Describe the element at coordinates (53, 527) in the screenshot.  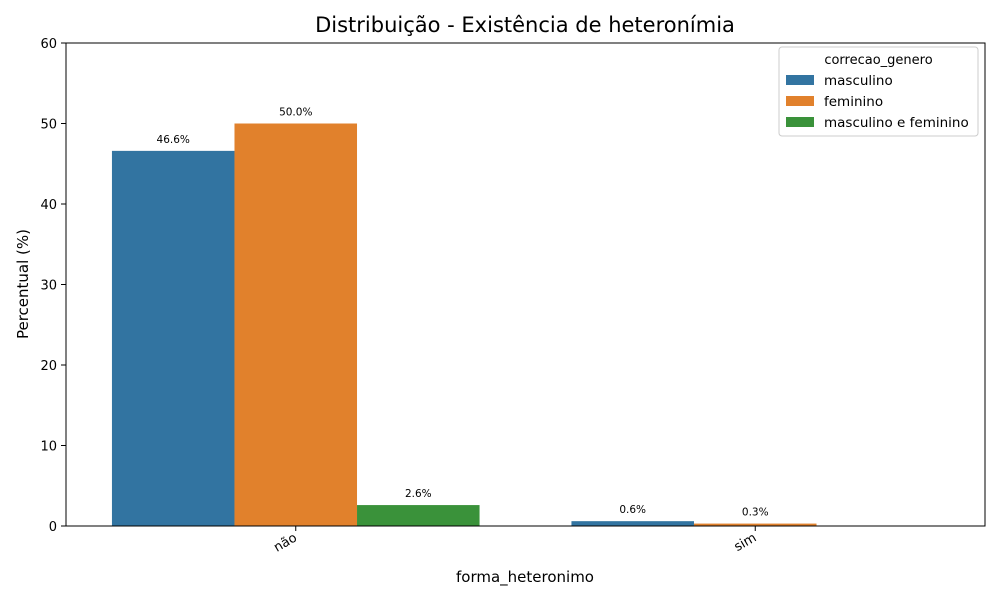
I see `y-tick-label-0: 0` at that location.